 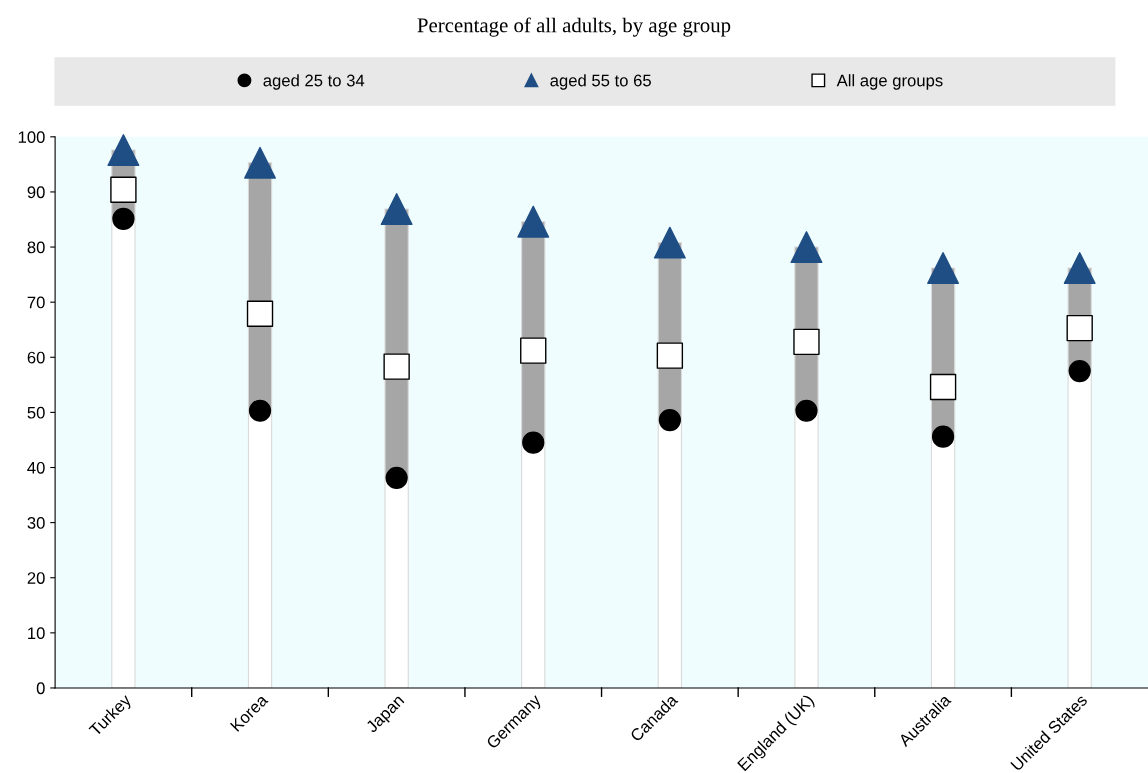 What do you see at coordinates (36, 412) in the screenshot?
I see `y-tick-label: 50` at bounding box center [36, 412].